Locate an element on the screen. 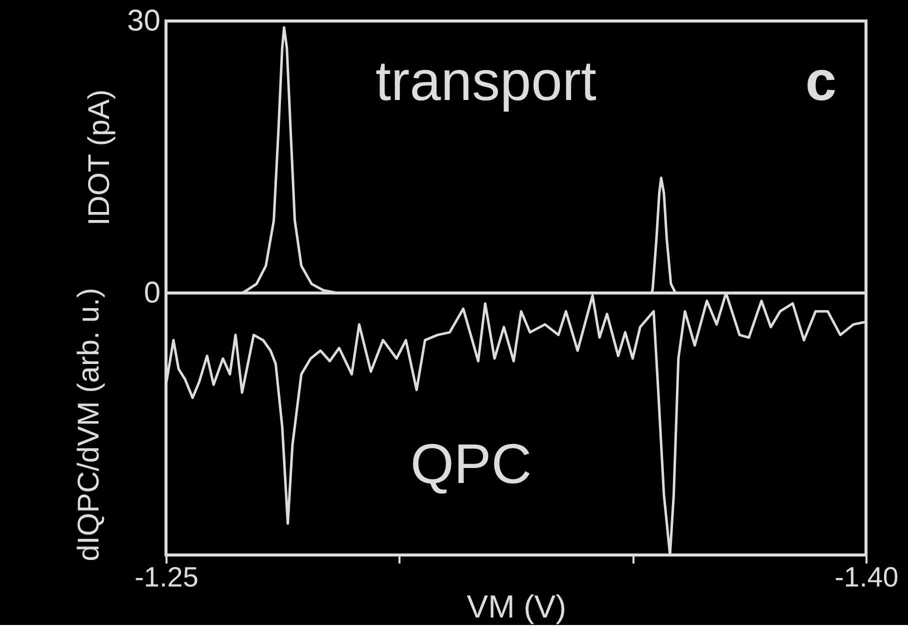 The image size is (908, 634). x-tick-label: -1.25 is located at coordinates (166, 577).